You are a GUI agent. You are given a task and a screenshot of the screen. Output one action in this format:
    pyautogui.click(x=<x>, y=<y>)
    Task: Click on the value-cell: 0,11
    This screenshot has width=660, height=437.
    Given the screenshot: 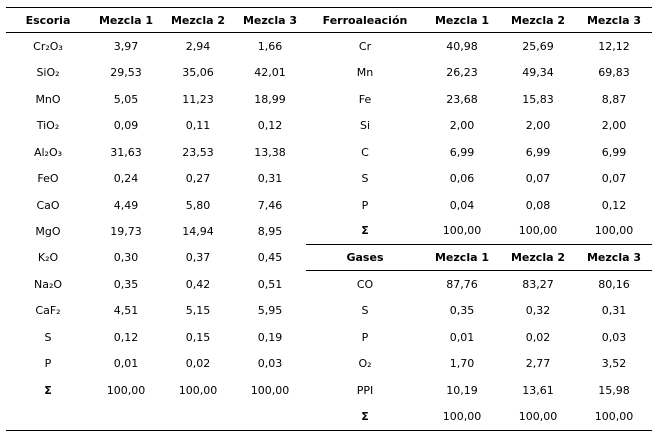 What is the action you would take?
    pyautogui.click(x=198, y=126)
    